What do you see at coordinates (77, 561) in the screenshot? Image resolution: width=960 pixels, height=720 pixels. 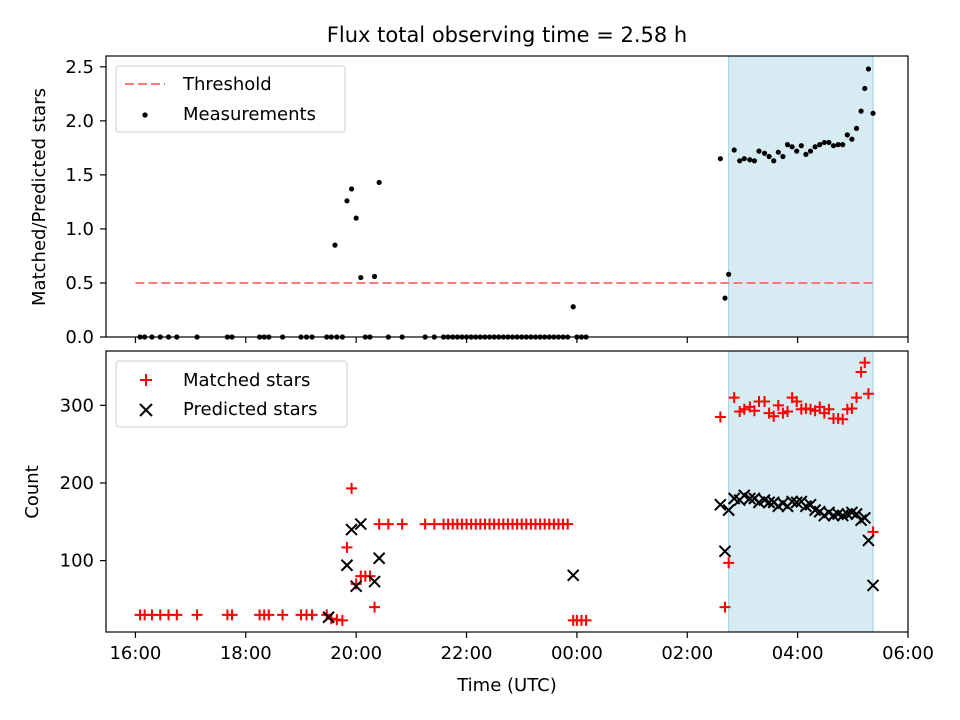 I see `y-tick-label: 100` at bounding box center [77, 561].